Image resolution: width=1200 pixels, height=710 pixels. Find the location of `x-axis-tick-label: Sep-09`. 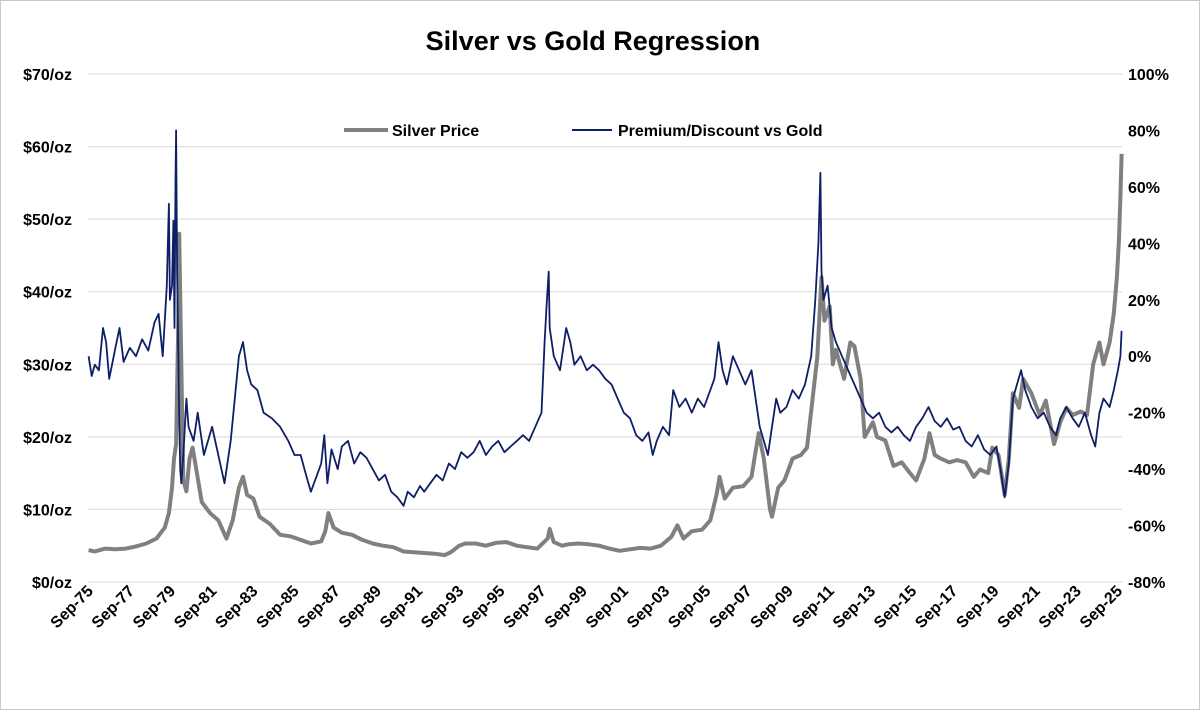

x-axis-tick-label: Sep-09 is located at coordinates (772, 607).